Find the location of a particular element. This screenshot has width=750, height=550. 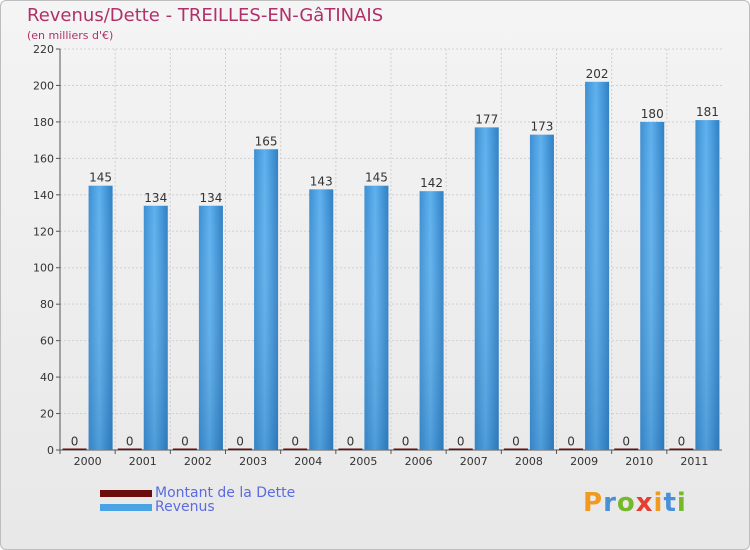

x-tick-label: 2006 is located at coordinates (419, 461).